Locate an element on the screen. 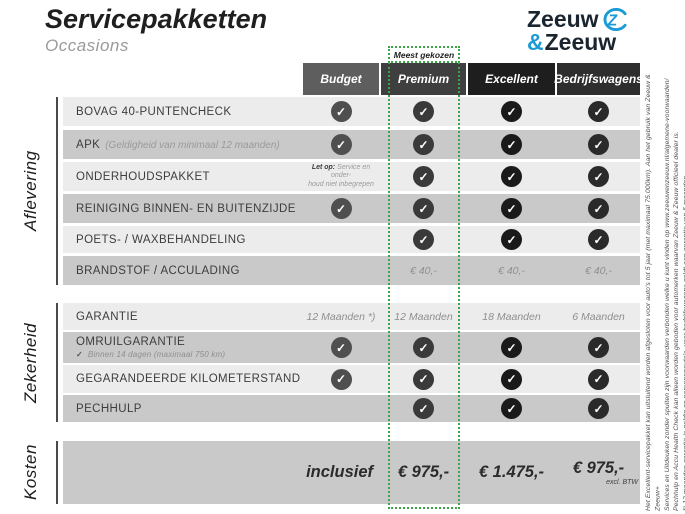 The image size is (685, 514). row-label-wrap: POETS- / WAXBEHANDELING is located at coordinates (161, 239).